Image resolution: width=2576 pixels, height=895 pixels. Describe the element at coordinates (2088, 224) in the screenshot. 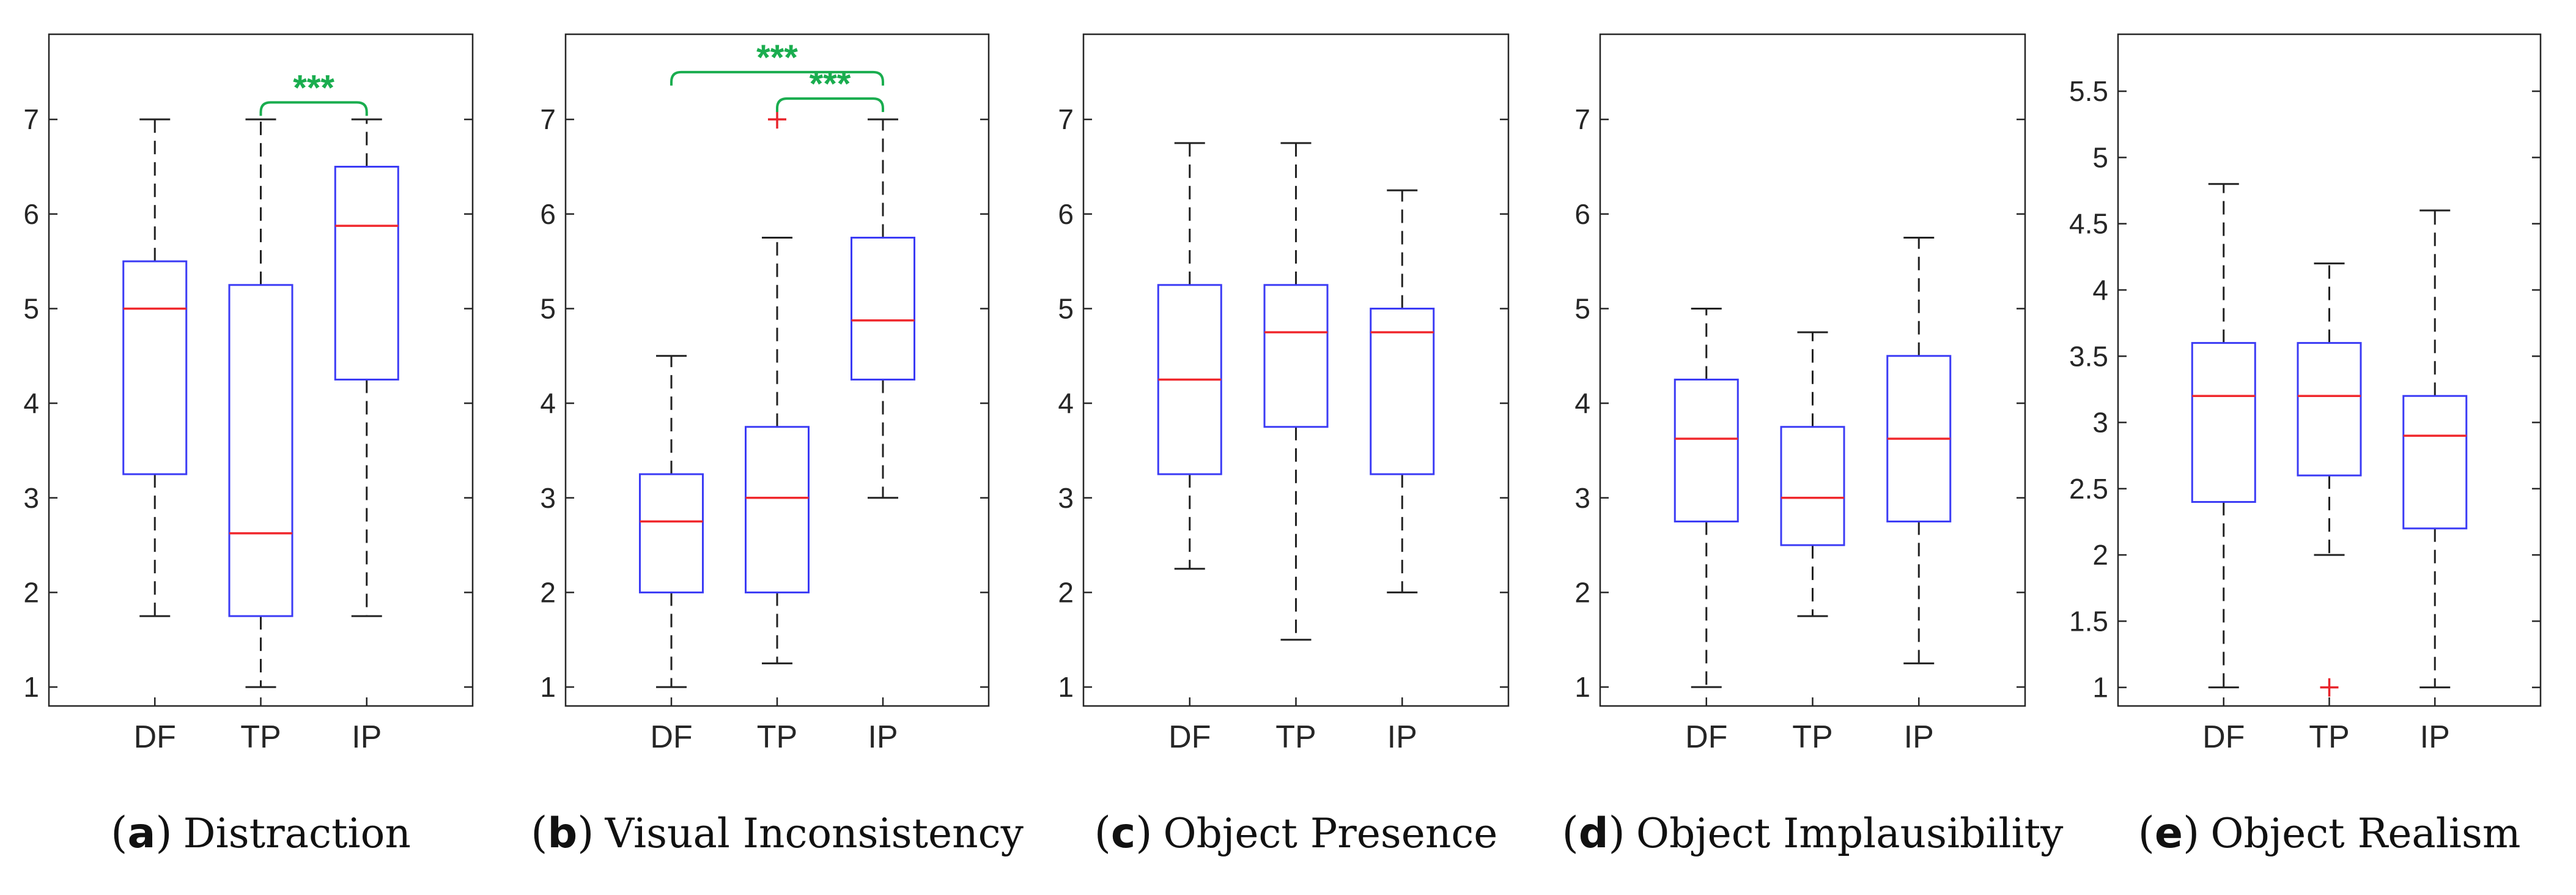

I see `y-tick-label: 4.5` at that location.